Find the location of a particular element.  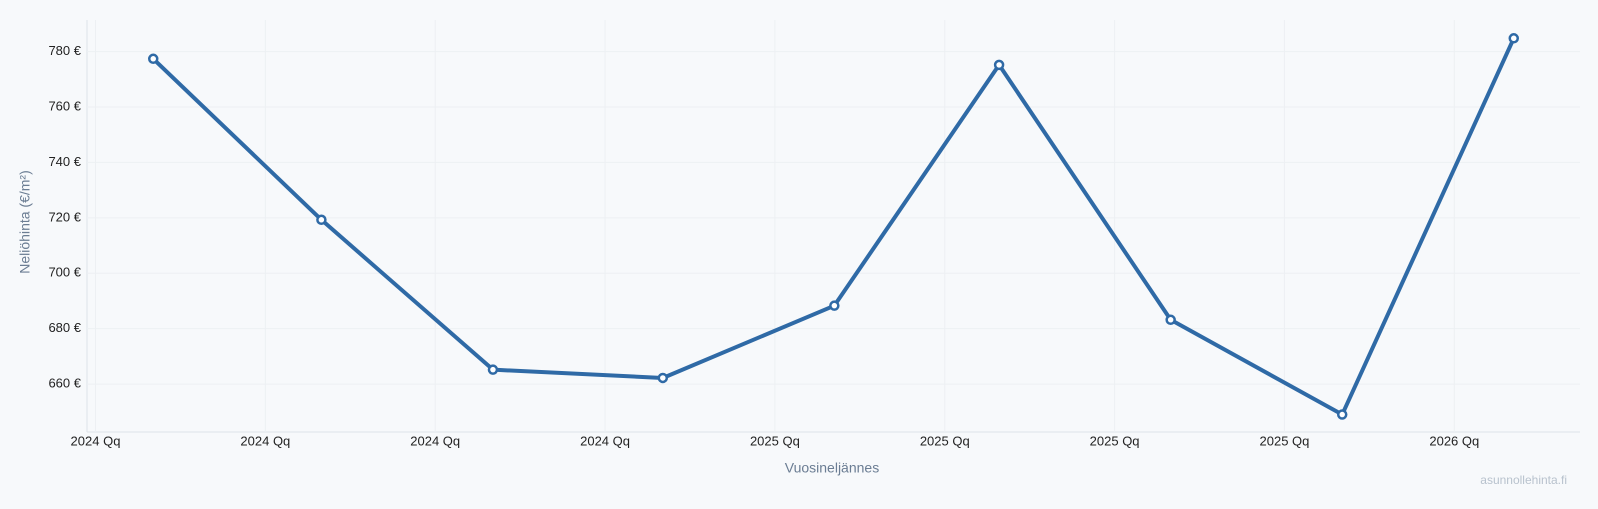

x-axis-title: Vuosineljännes is located at coordinates (832, 468).